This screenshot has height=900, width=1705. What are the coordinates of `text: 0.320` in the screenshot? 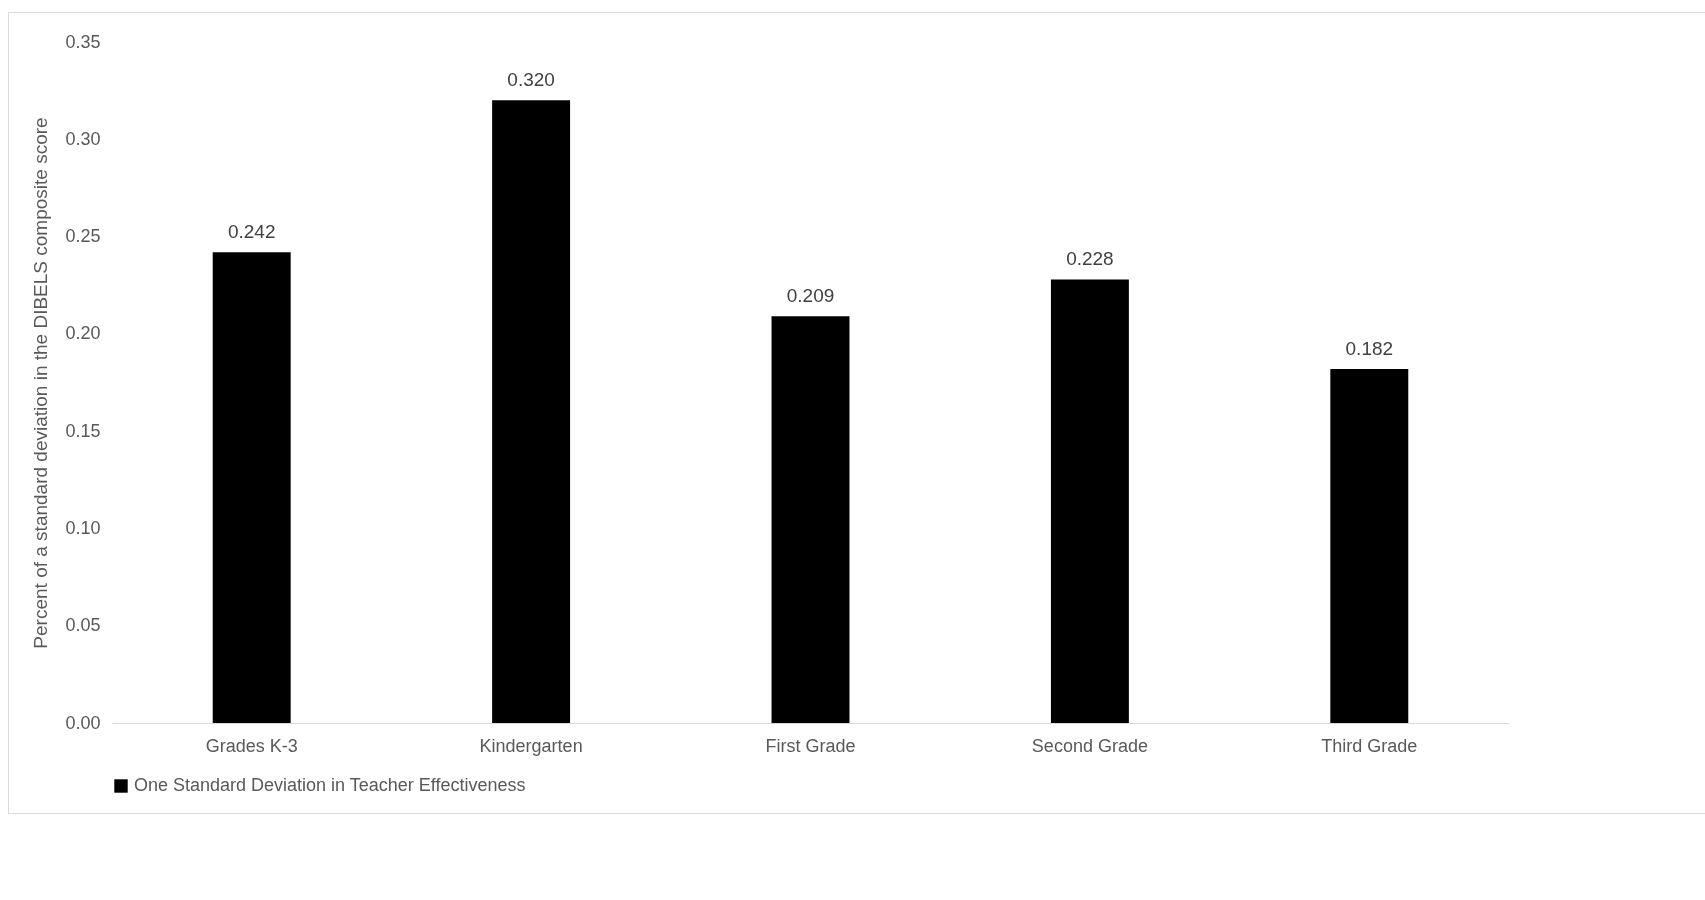 It's located at (531, 80).